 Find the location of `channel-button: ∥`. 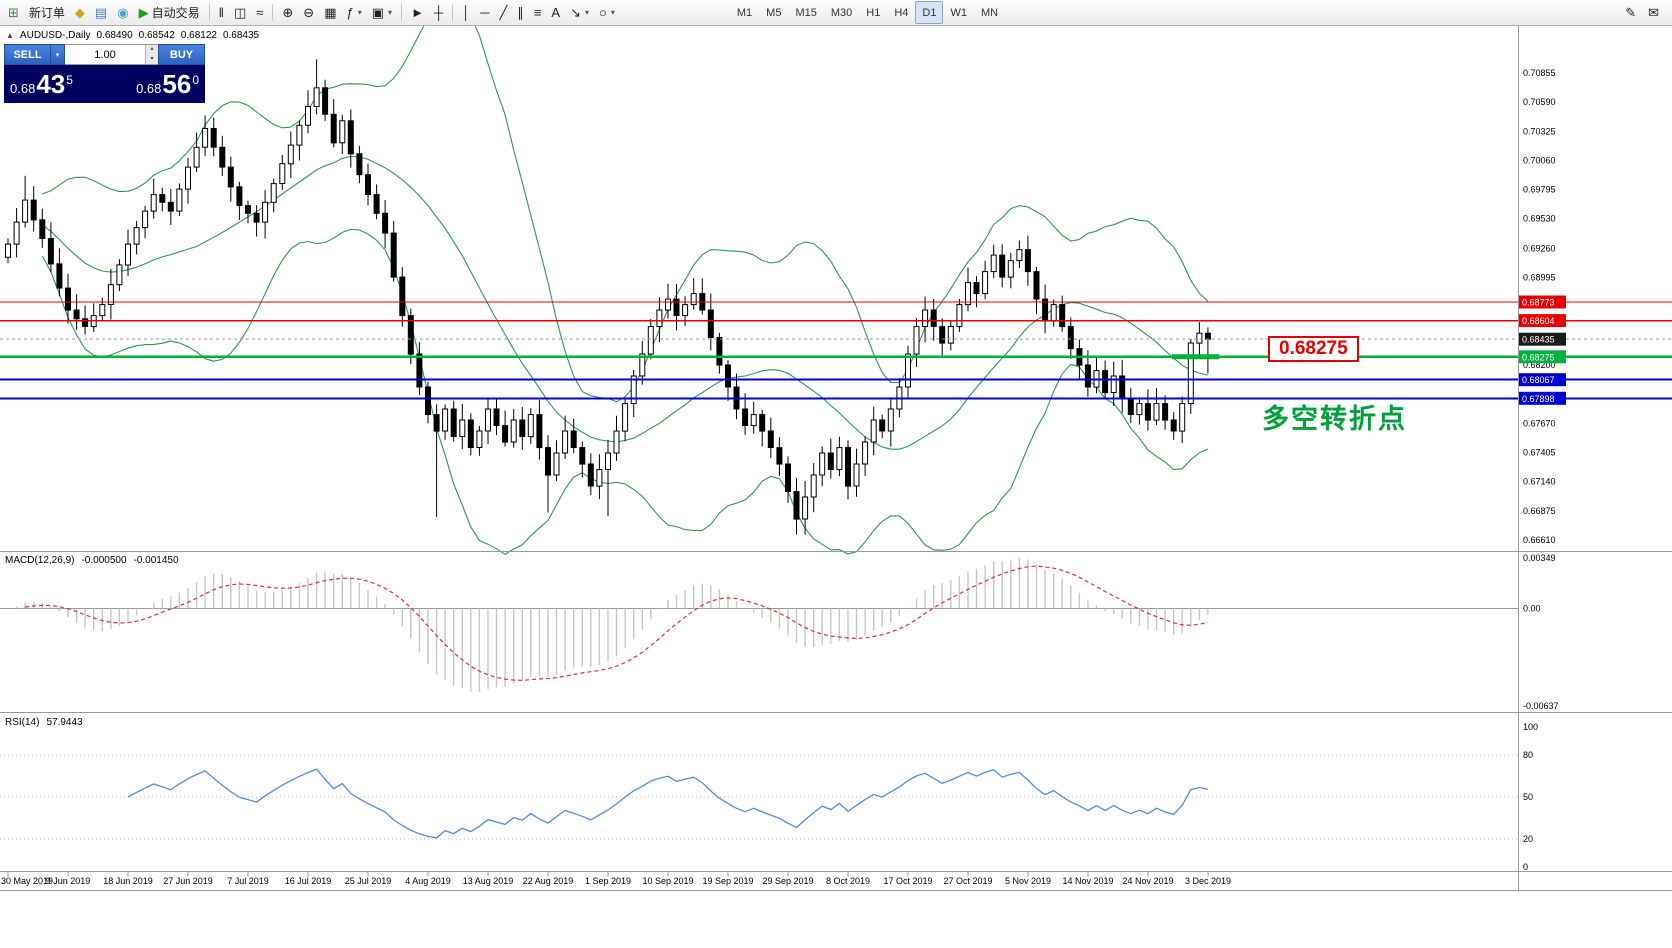

channel-button: ∥ is located at coordinates (520, 12).